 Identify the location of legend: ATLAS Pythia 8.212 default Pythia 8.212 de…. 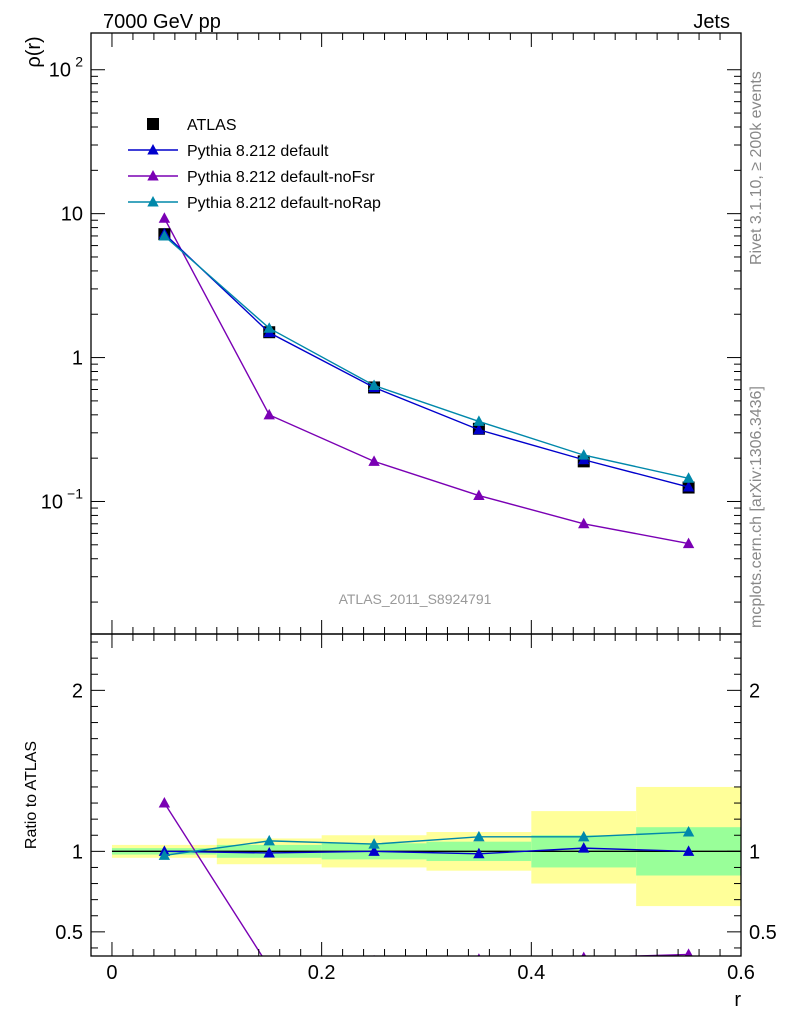
(254, 164).